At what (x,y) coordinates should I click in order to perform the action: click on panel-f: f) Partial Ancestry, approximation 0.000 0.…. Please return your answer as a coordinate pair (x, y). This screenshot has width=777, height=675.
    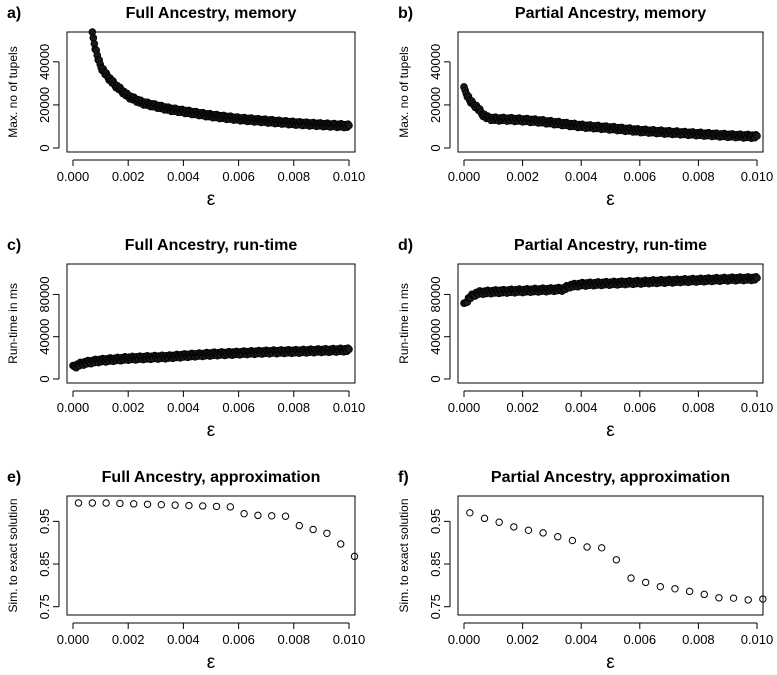
    Looking at the image, I should click on (585, 571).